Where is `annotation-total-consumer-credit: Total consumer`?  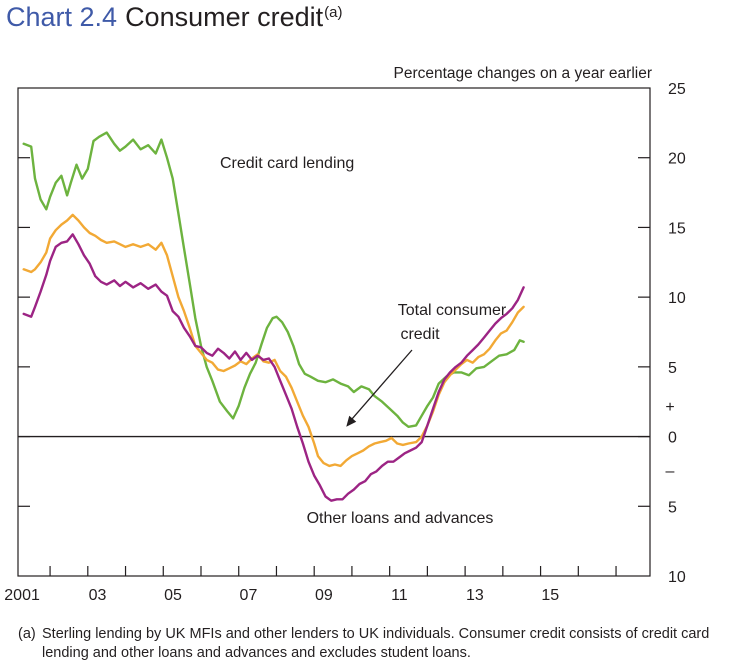 annotation-total-consumer-credit: Total consumer is located at coordinates (452, 310).